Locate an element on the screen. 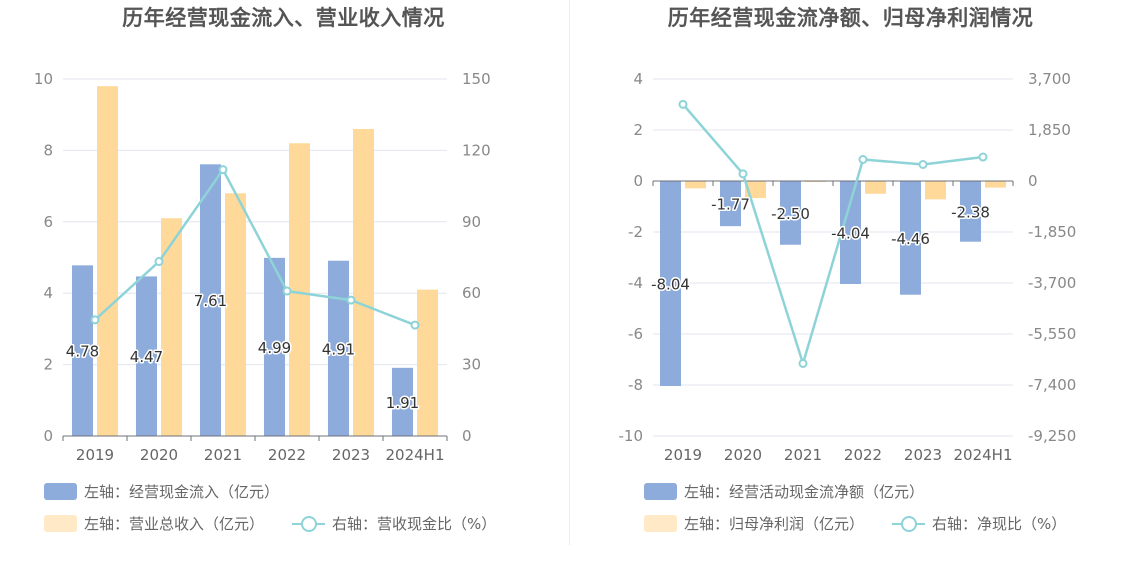  bar-data-label: -4.46 is located at coordinates (910, 239).